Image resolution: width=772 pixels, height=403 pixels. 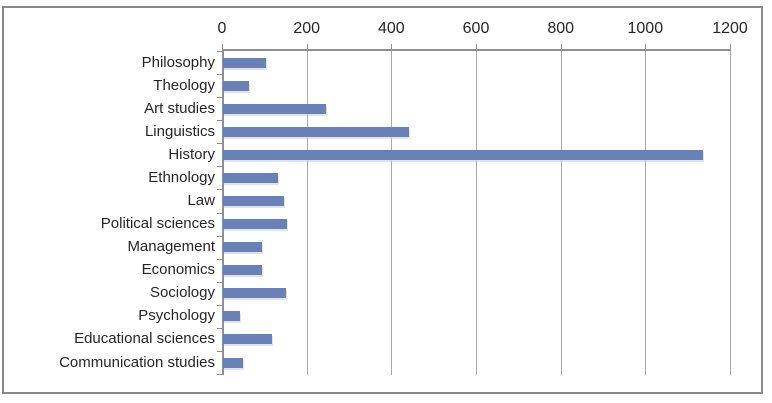 What do you see at coordinates (307, 28) in the screenshot?
I see `x-tick-label: 200` at bounding box center [307, 28].